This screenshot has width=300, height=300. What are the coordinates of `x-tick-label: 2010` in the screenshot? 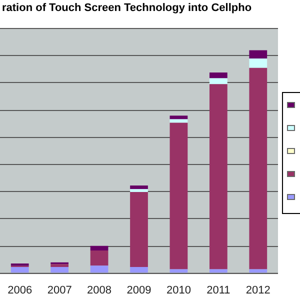 It's located at (178, 290).